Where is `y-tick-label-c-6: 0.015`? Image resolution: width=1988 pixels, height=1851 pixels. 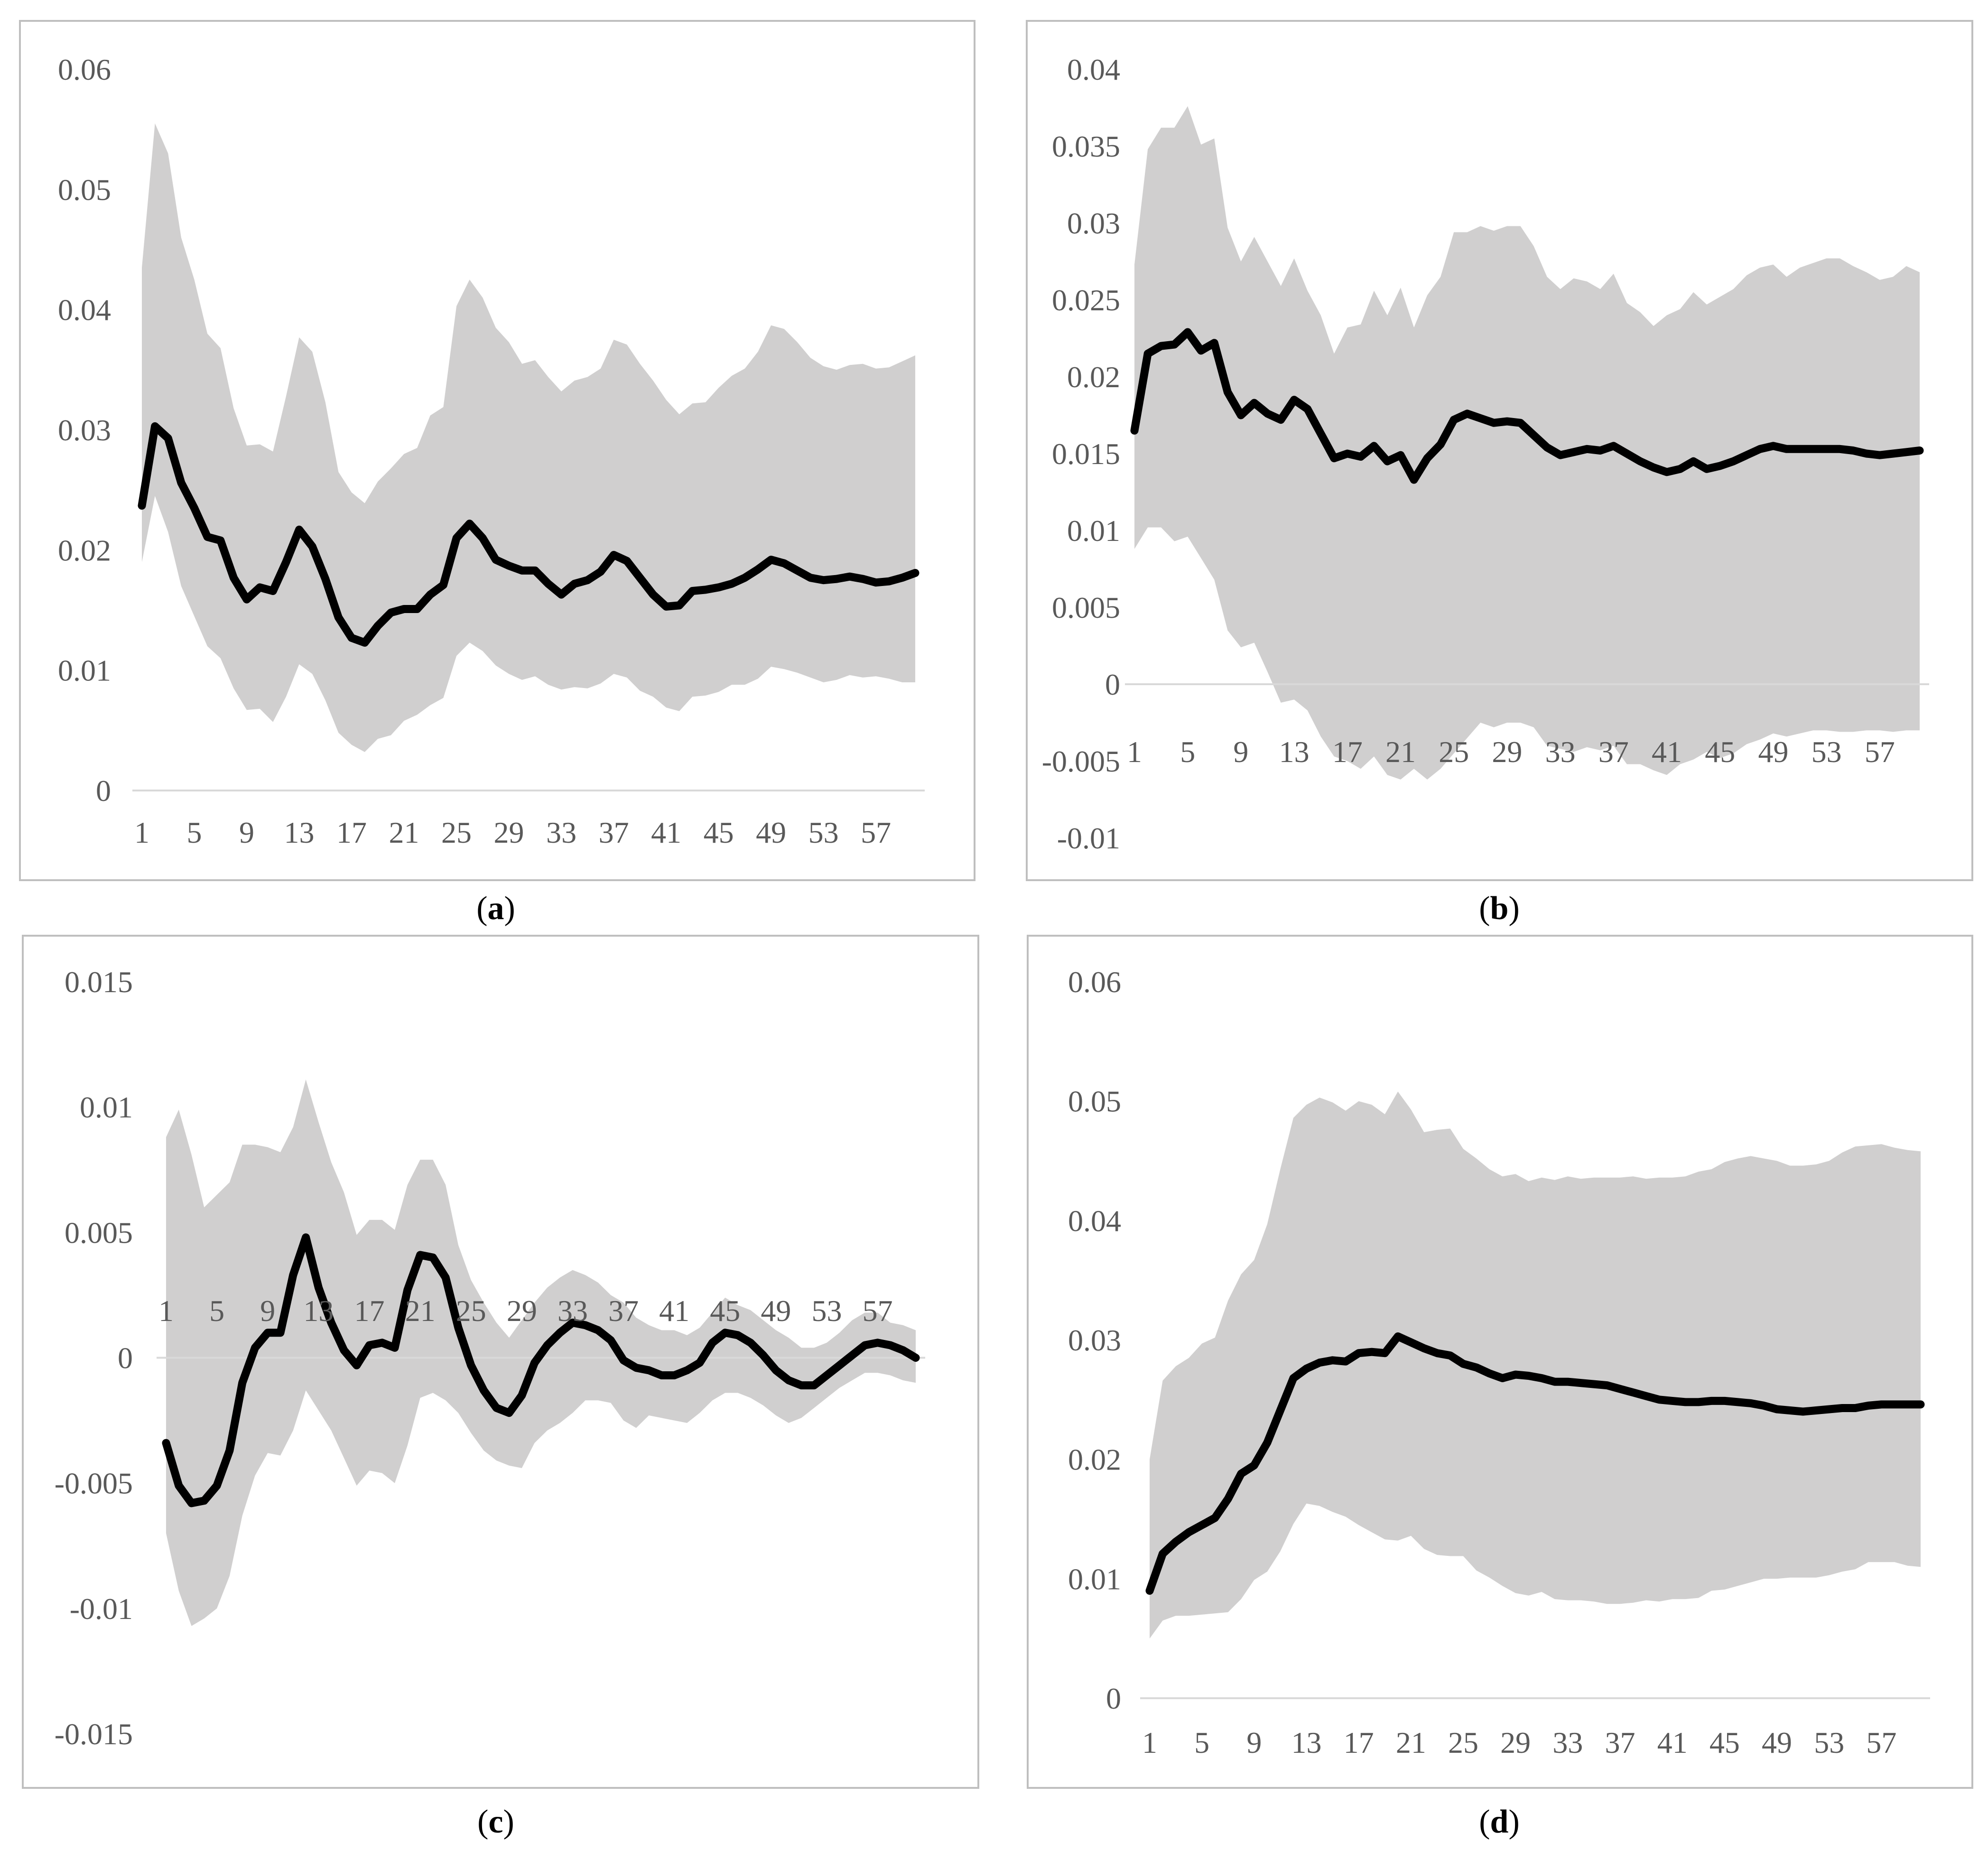
y-tick-label-c-6: 0.015 is located at coordinates (99, 982).